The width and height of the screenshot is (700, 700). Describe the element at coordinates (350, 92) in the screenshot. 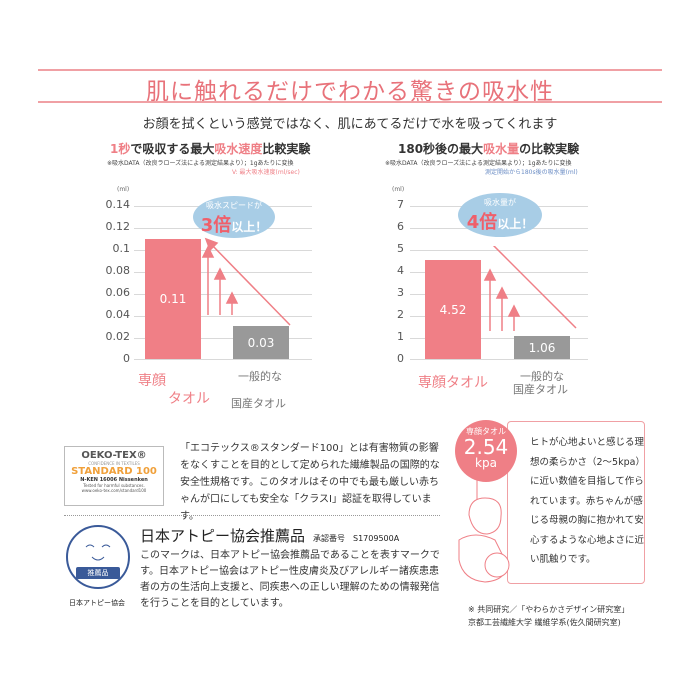

I see `page-title: 肌に触れるだけでわかる驚きの吸水性` at that location.